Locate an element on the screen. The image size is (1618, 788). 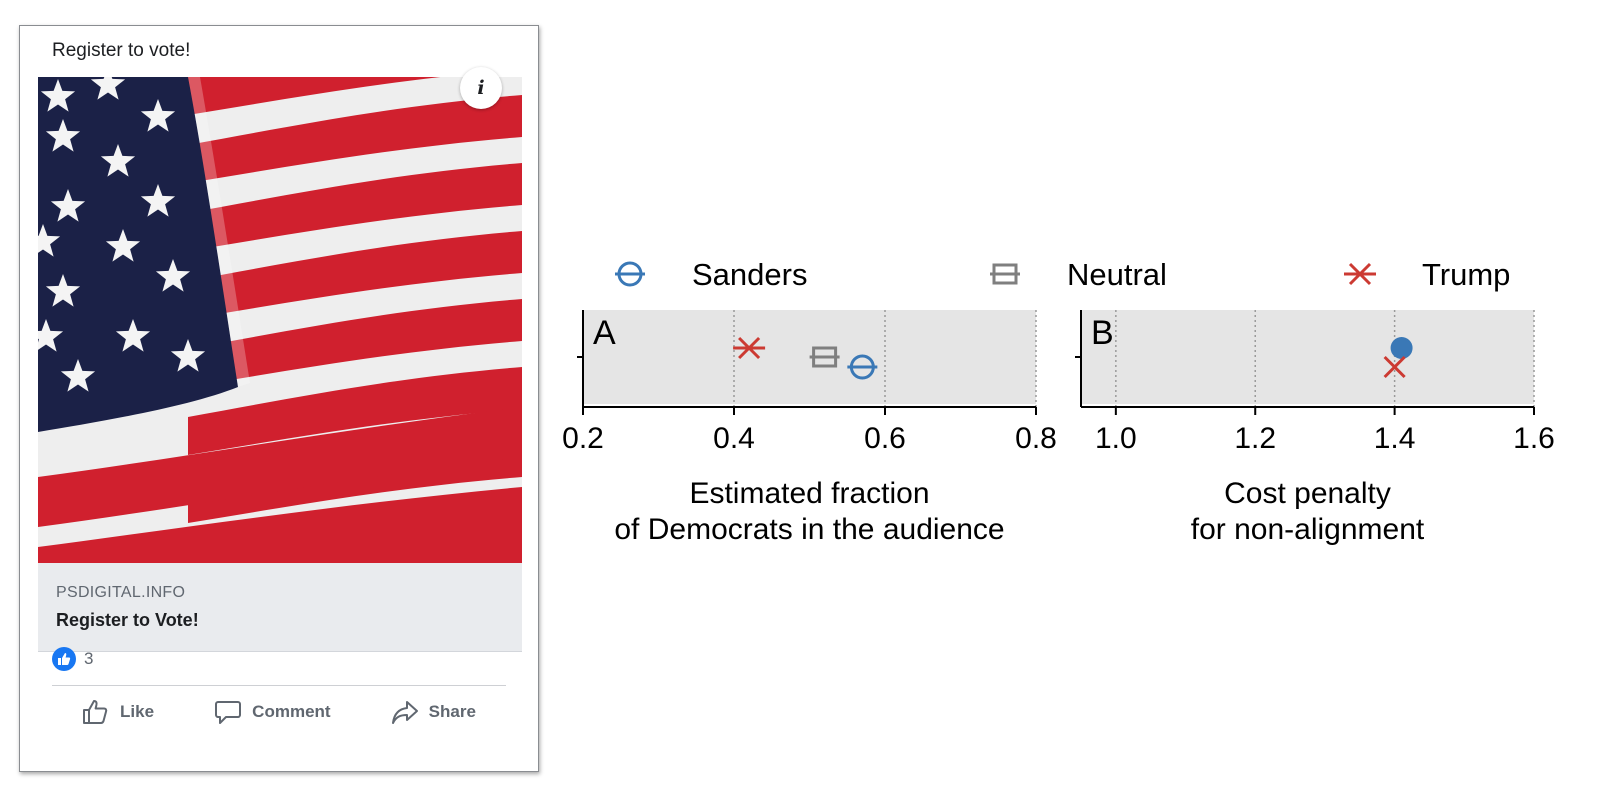
panel-a-xlabel-line: Estimated fraction is located at coordinates (809, 493).